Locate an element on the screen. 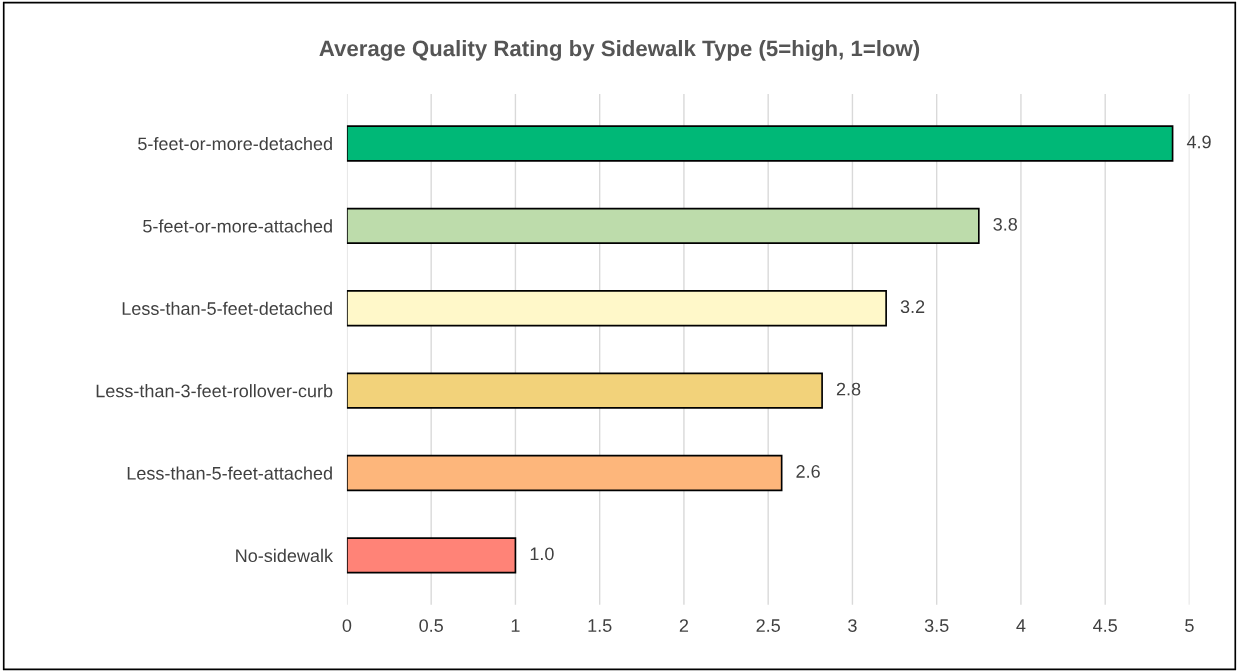 This screenshot has width=1239, height=672. x-tick-label: 4 is located at coordinates (1021, 625).